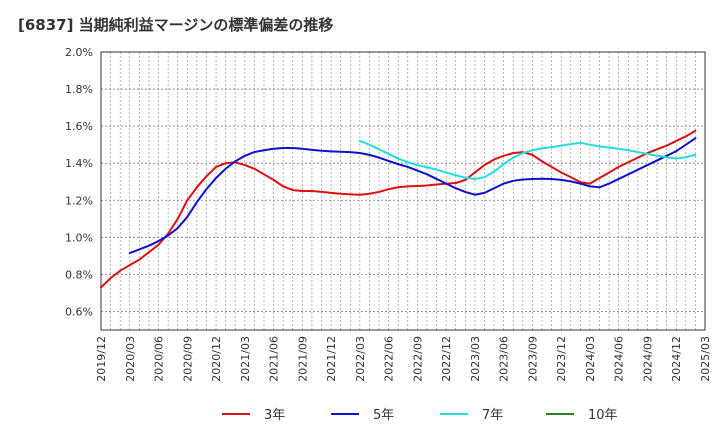 This screenshot has height=440, width=720. What do you see at coordinates (676, 359) in the screenshot?
I see `x-tick-label: 2024/12` at bounding box center [676, 359].